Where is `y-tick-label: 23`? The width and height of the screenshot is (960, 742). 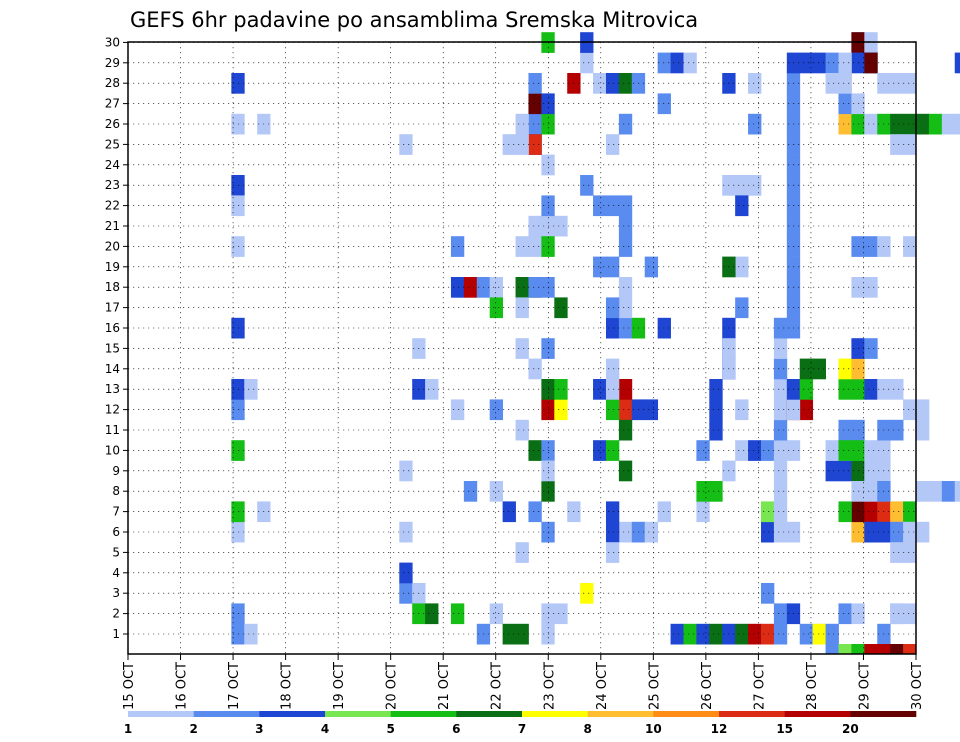 y-tick-label: 23 is located at coordinates (112, 185).